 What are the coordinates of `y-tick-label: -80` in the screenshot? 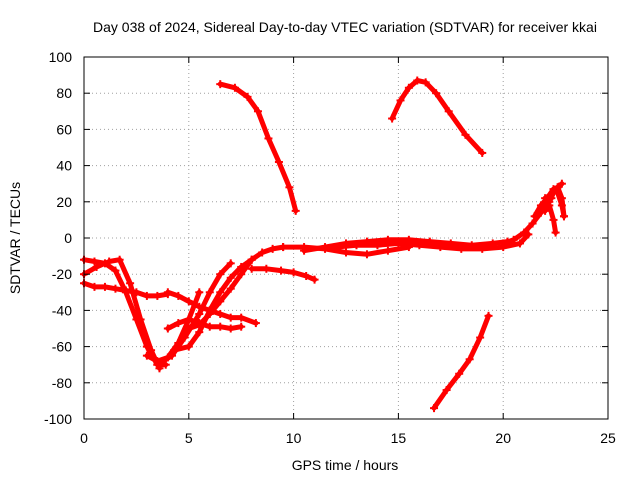 It's located at (62, 383).